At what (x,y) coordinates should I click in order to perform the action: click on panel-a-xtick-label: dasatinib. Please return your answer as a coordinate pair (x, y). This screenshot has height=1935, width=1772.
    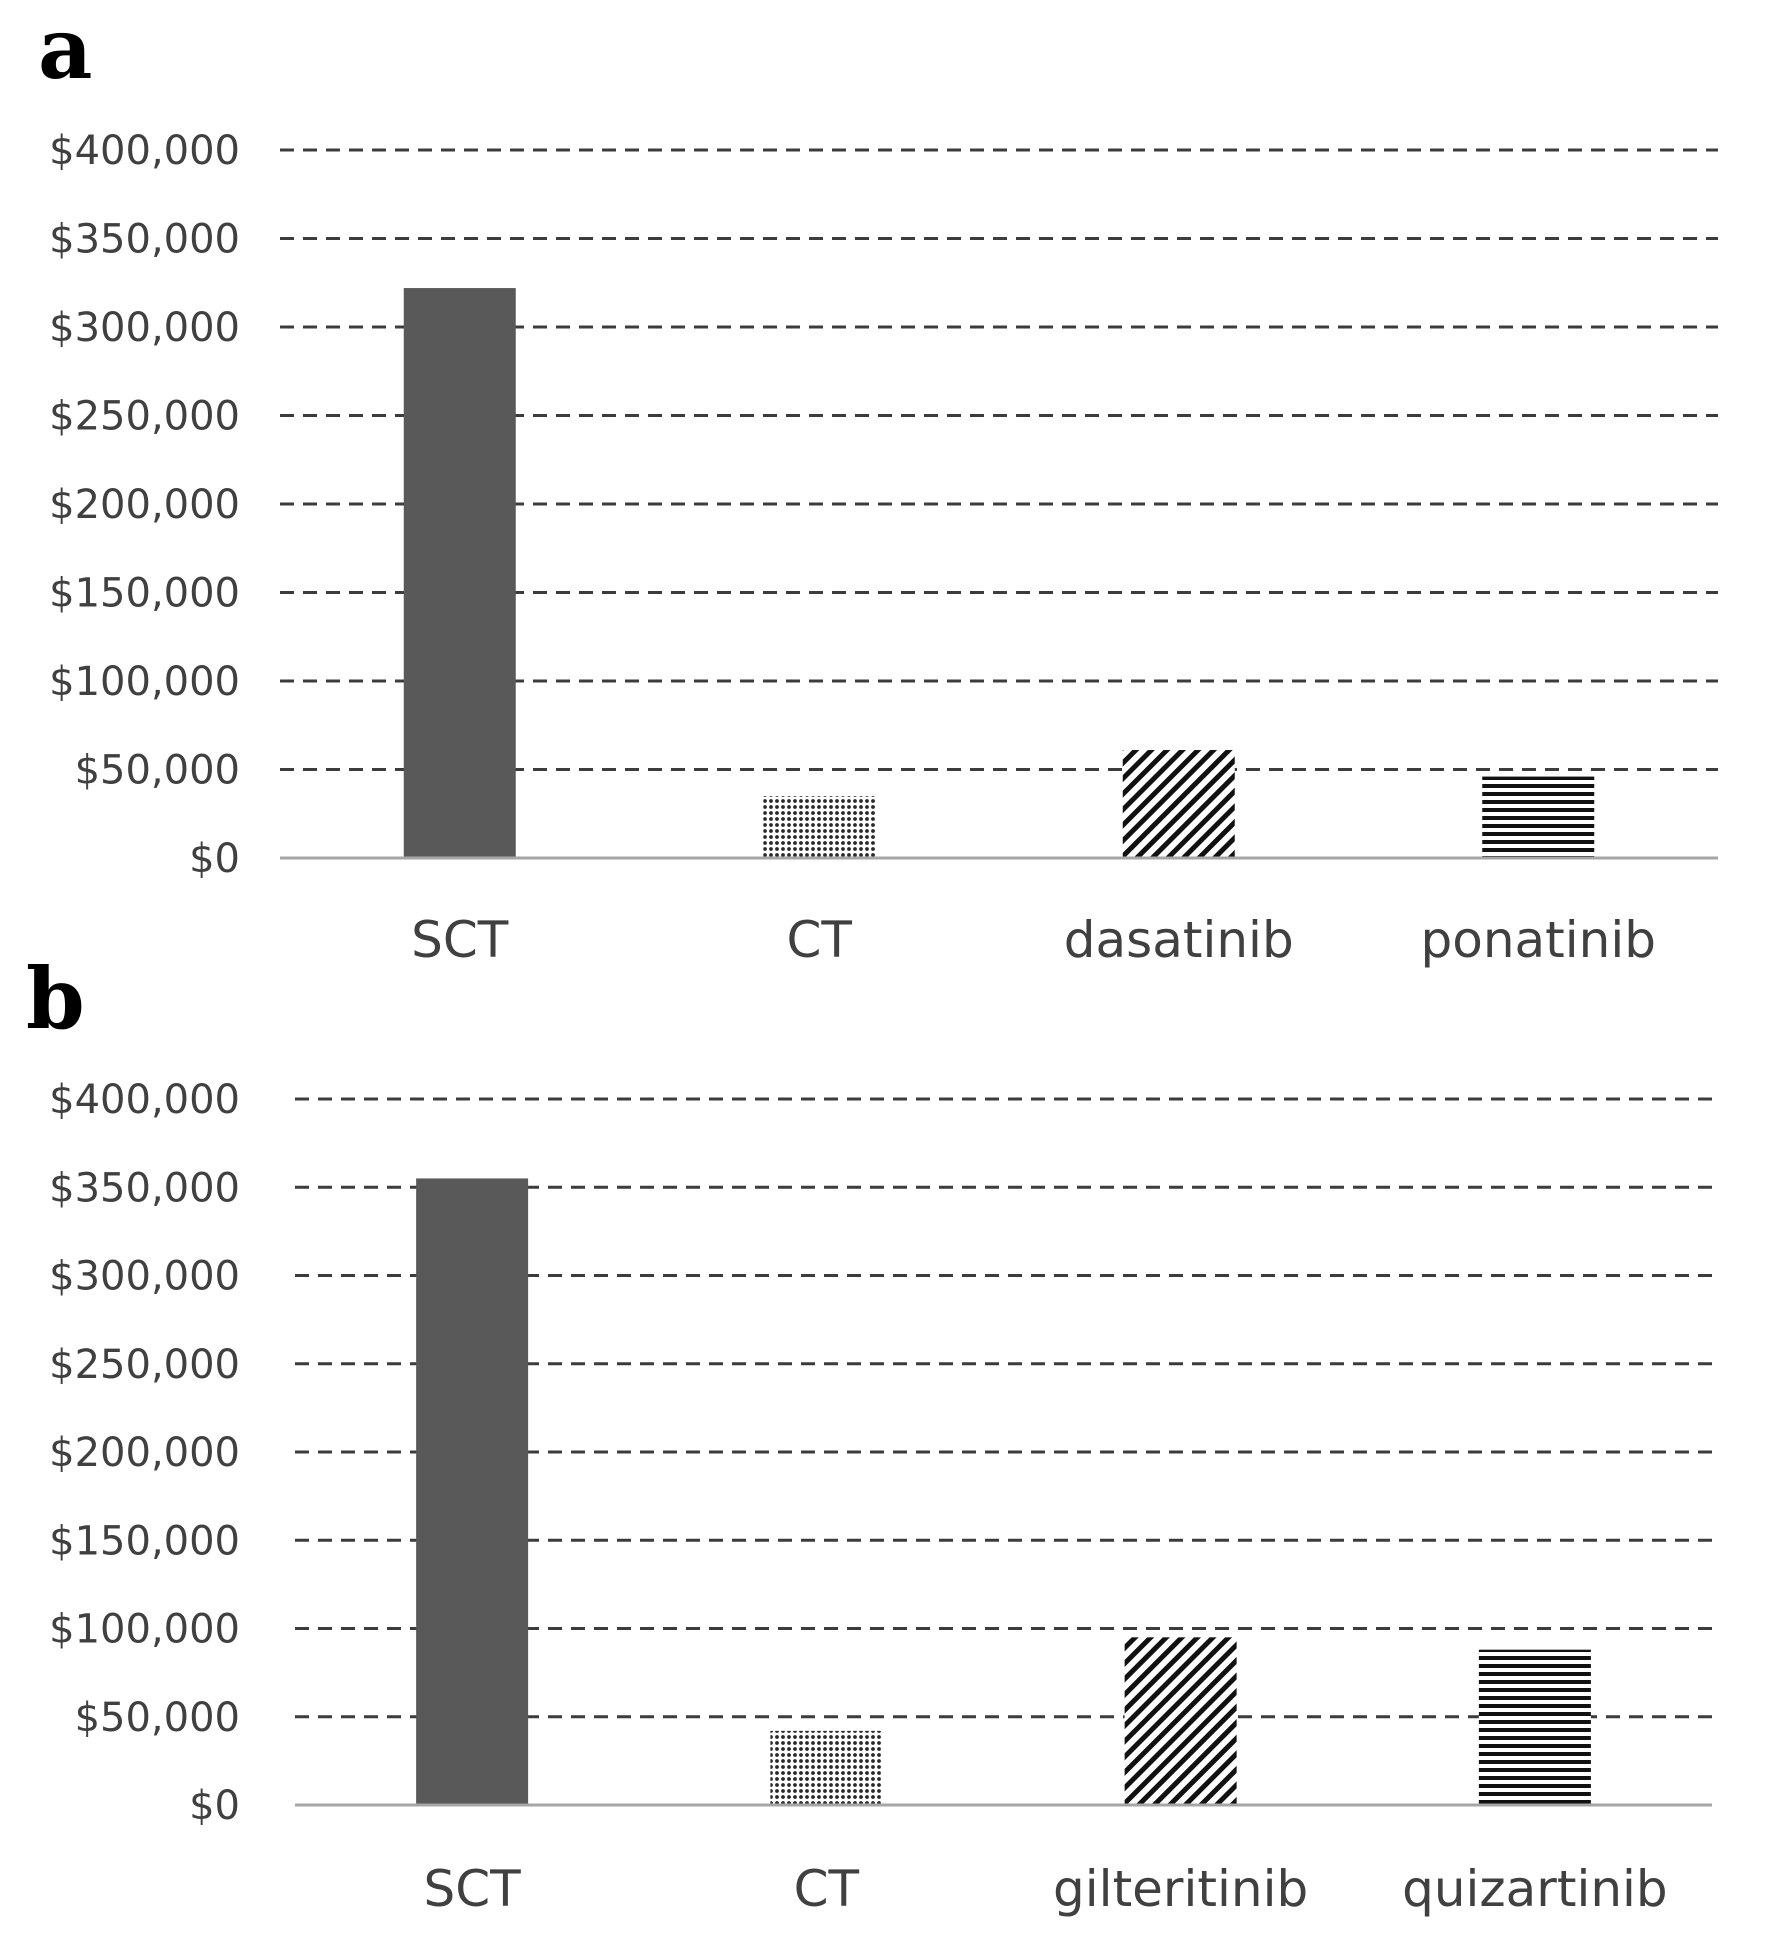
    Looking at the image, I should click on (1179, 940).